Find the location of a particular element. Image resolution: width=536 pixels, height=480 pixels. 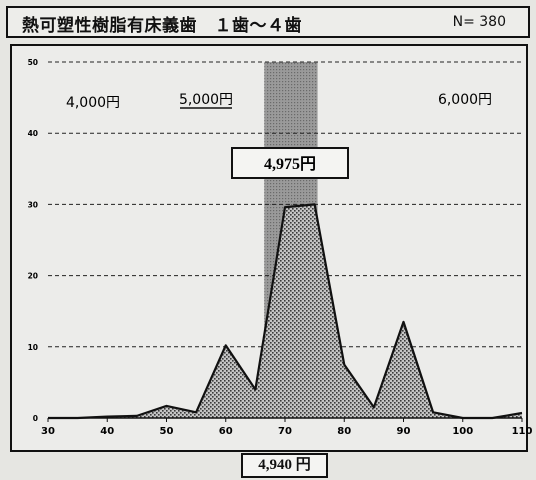

chart-header: 熱可塑性樹脂有床義歯 １歯～４歯 N= 380 is located at coordinates (268, 22).